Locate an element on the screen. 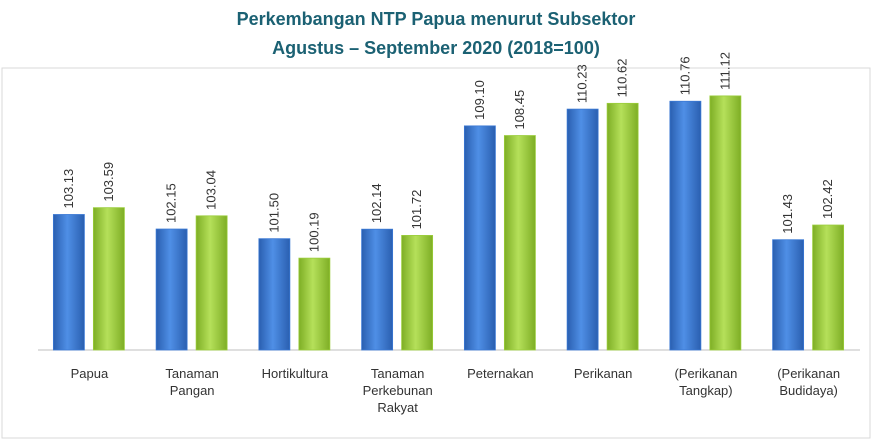 The image size is (872, 441). x-tick-label: Tanaman Pangan is located at coordinates (191, 382).